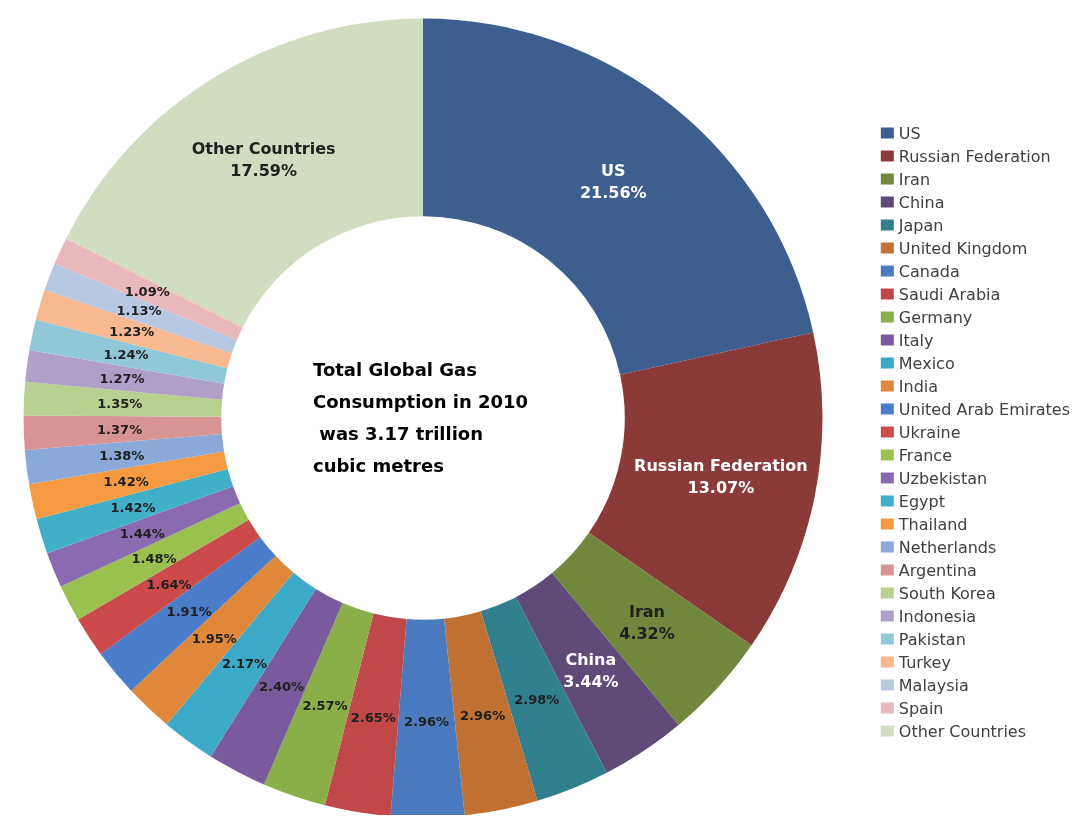 The image size is (1087, 823). I want to click on data-label: 1.95%, so click(214, 639).